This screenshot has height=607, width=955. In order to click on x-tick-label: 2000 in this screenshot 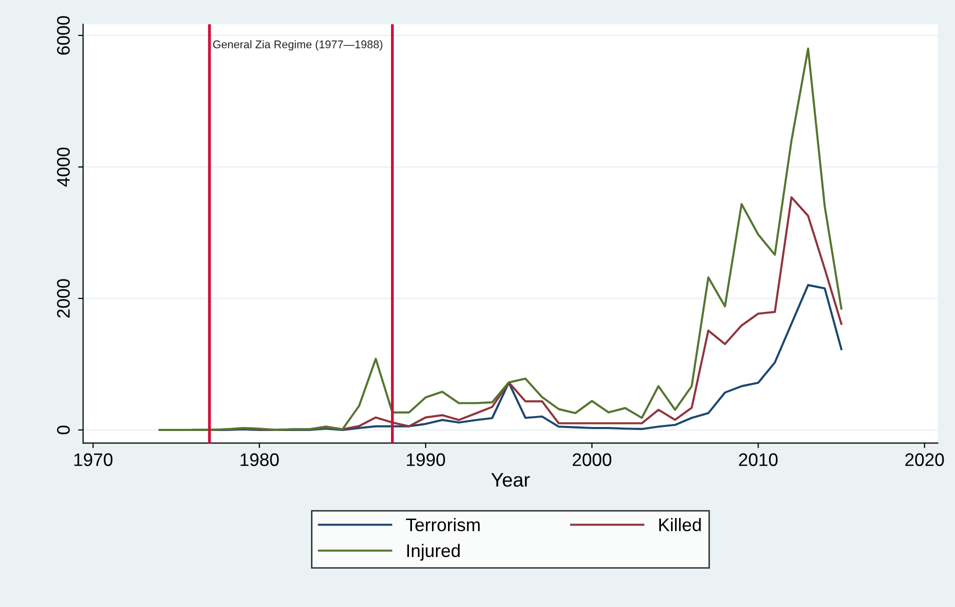, I will do `click(592, 459)`.